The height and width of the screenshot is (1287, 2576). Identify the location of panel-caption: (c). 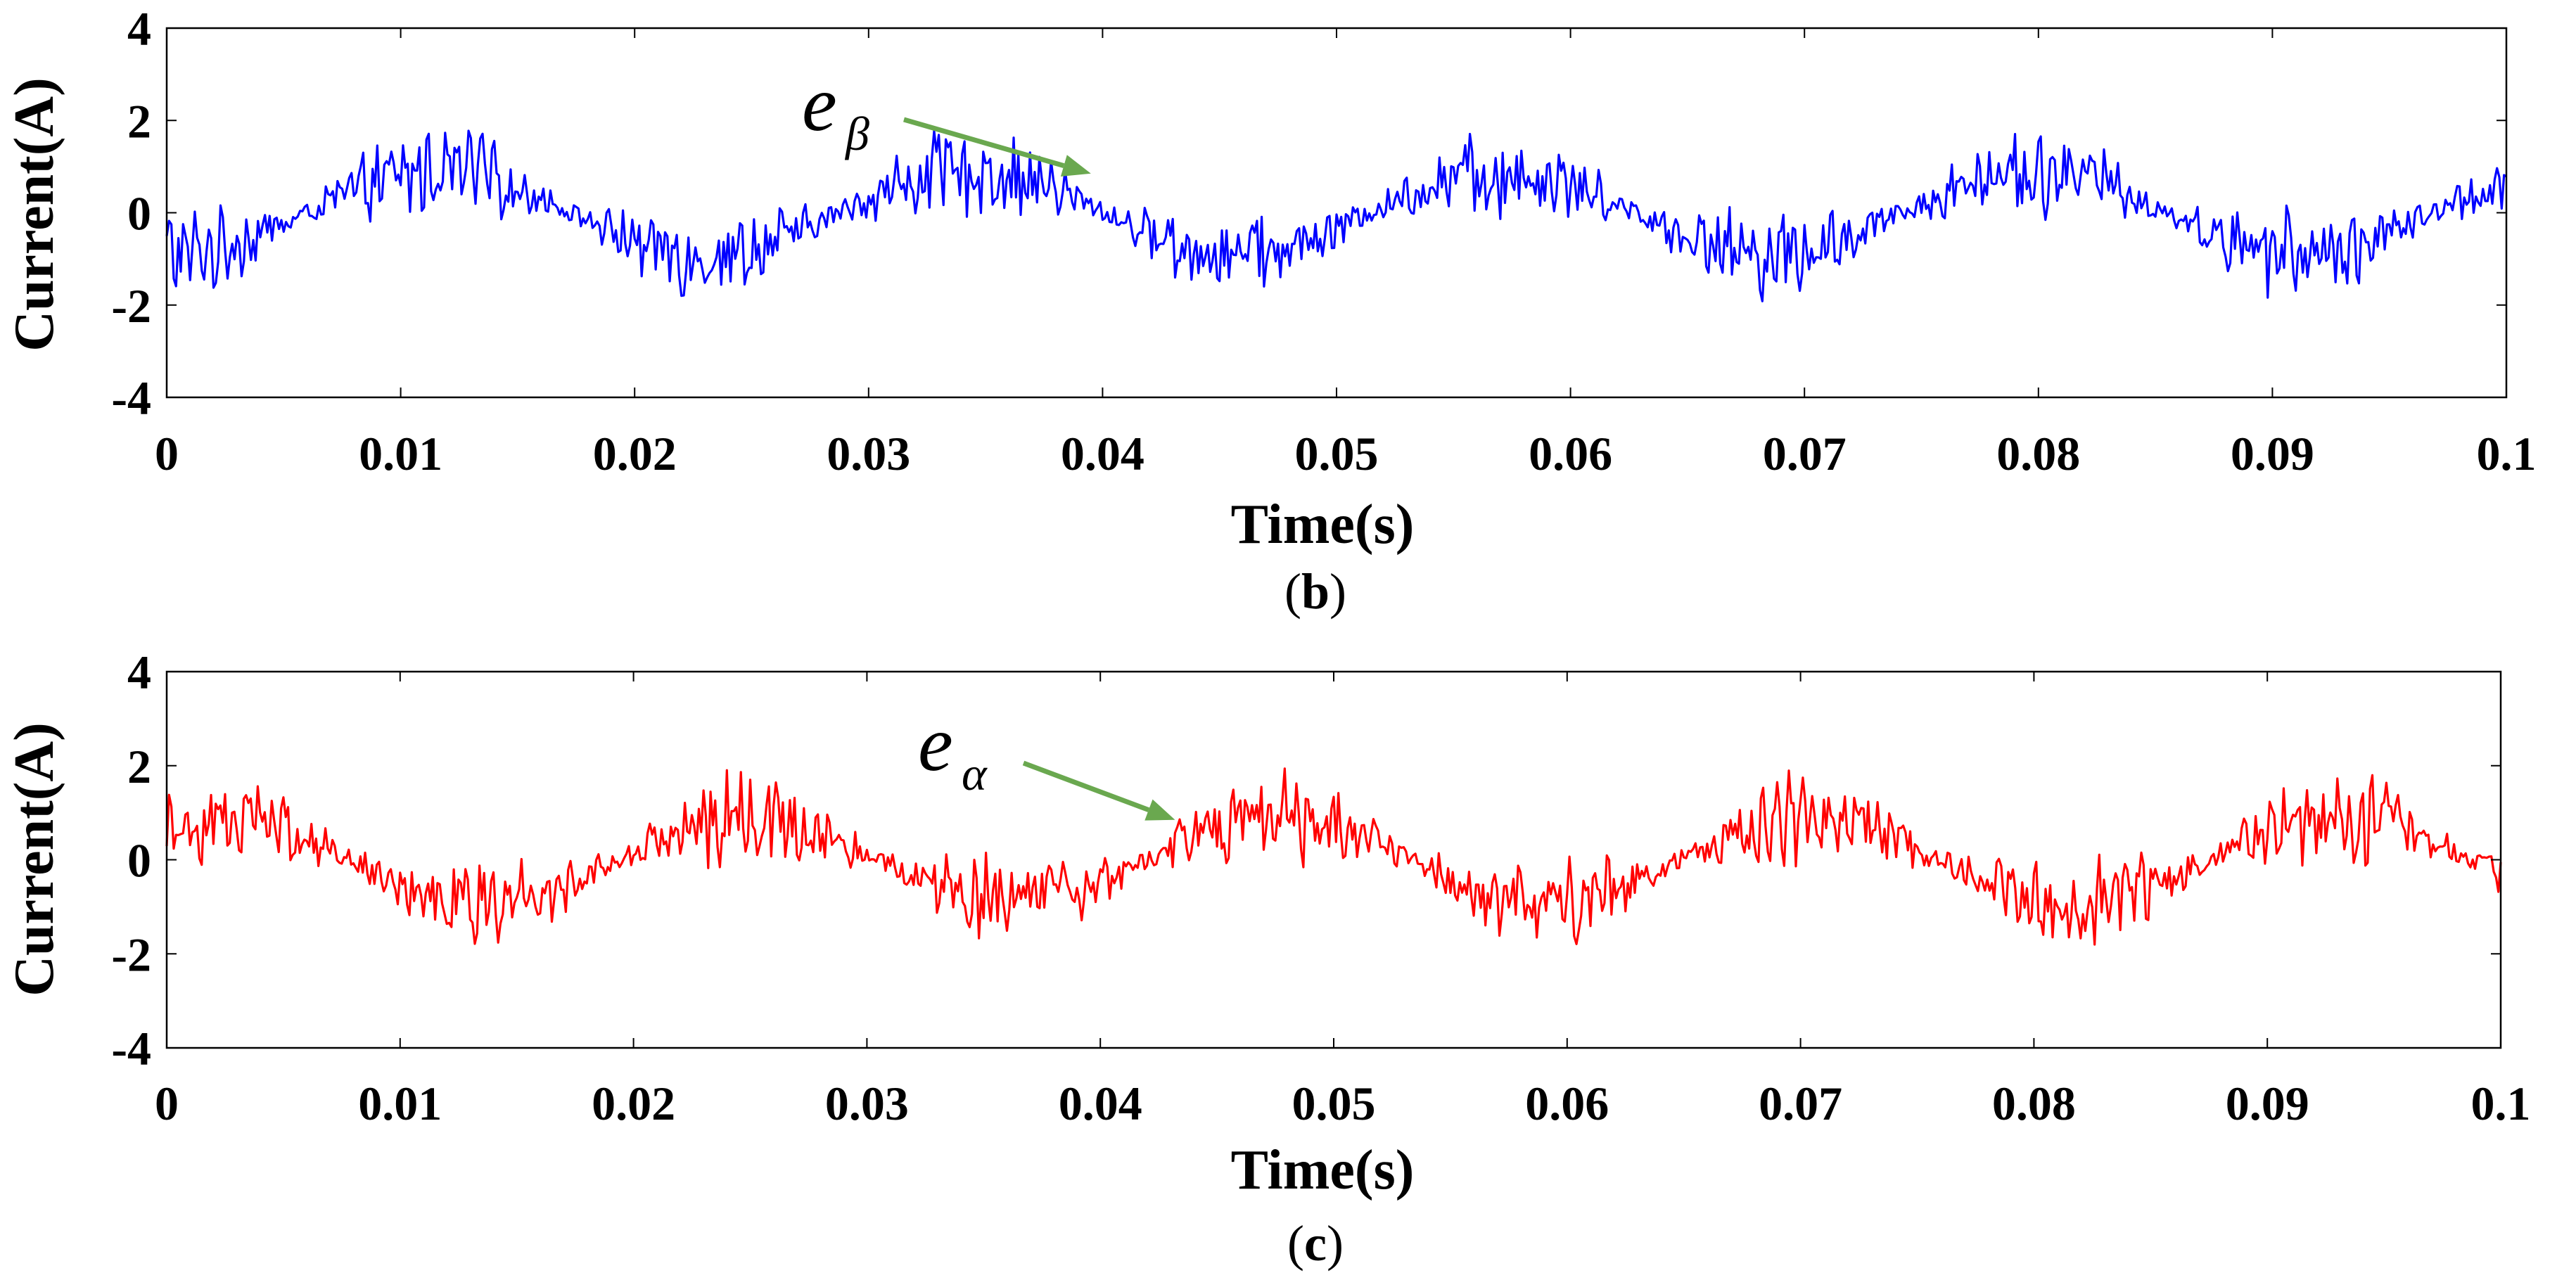
(1315, 1243).